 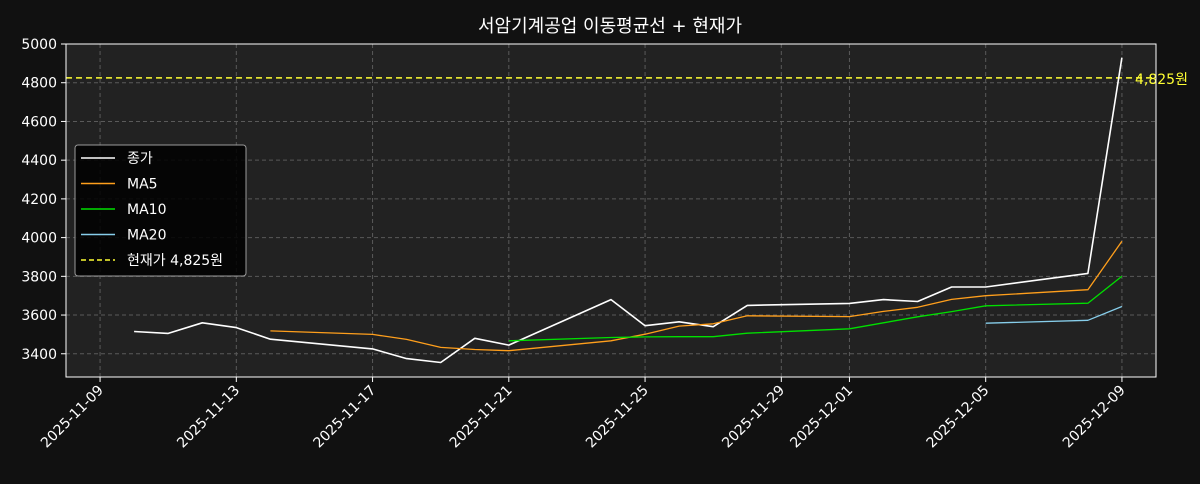 I want to click on legend-box, so click(x=160, y=210).